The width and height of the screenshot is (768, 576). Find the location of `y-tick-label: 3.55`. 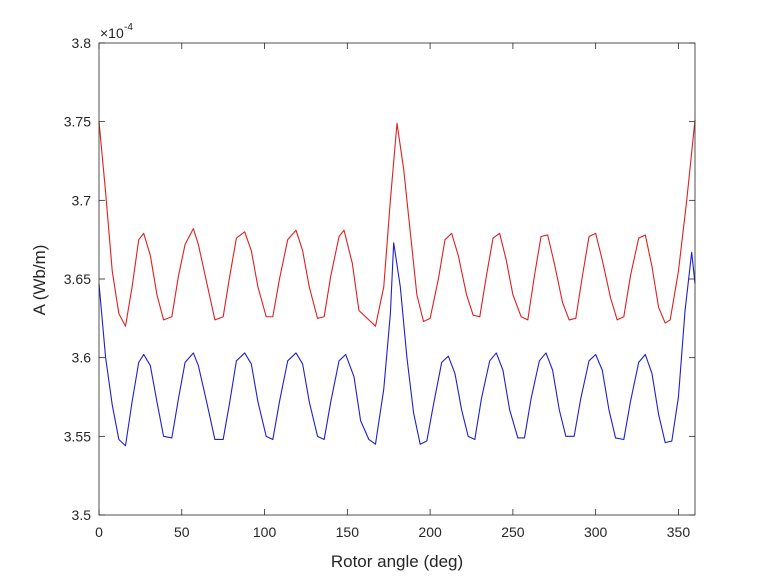

y-tick-label: 3.55 is located at coordinates (77, 436).